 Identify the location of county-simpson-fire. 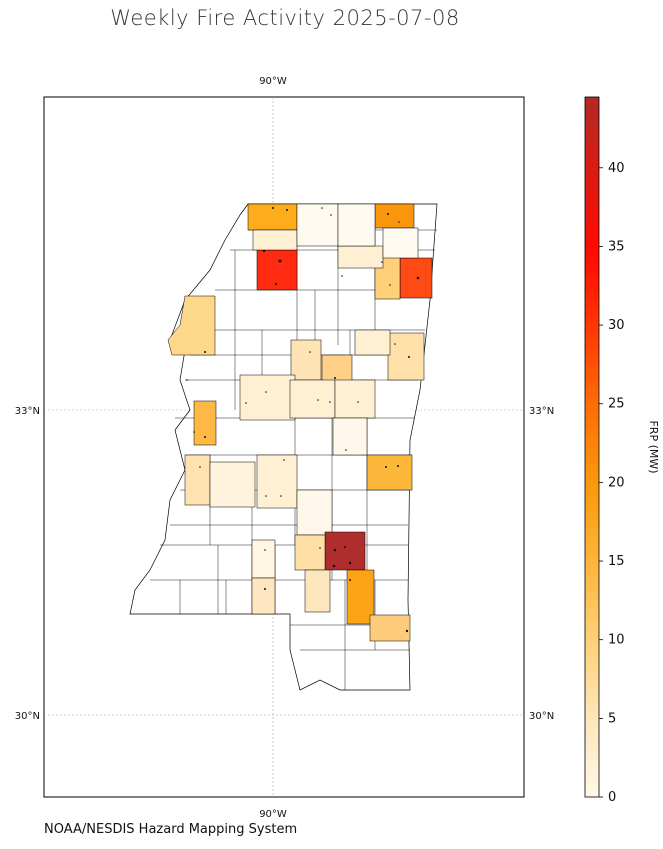
(277, 481).